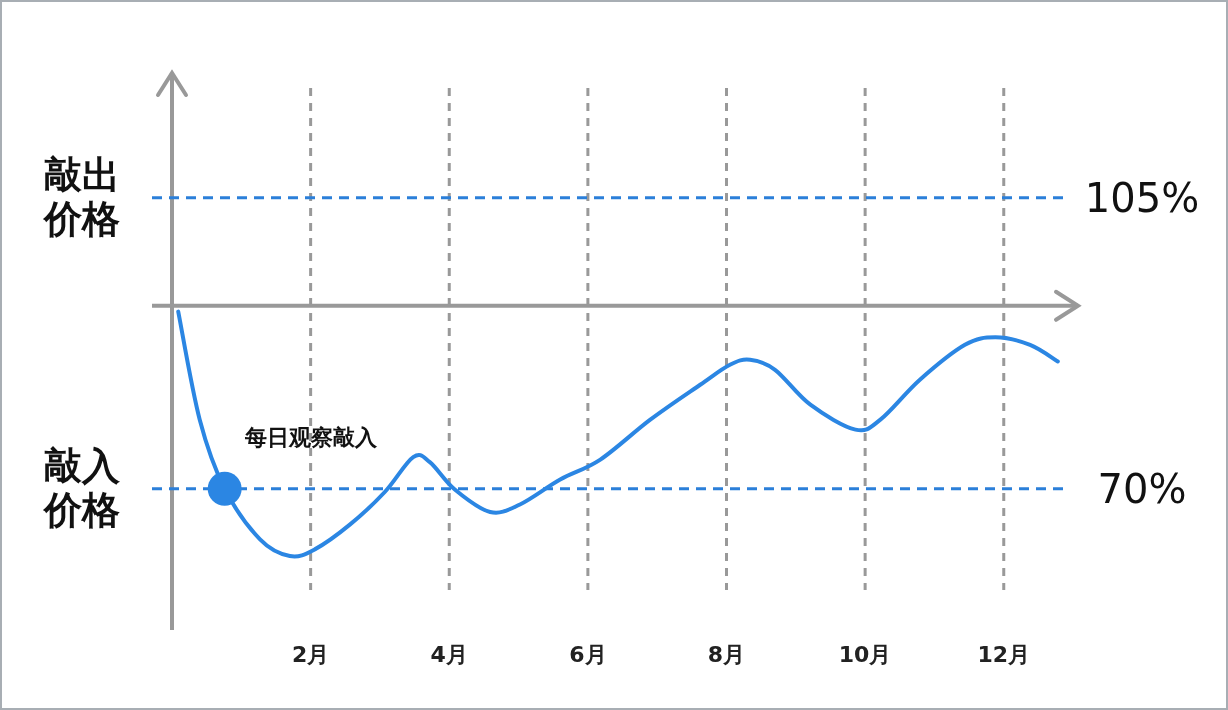 The image size is (1228, 710). Describe the element at coordinates (1142, 197) in the screenshot. I see `ref-line-label: 105%` at that location.